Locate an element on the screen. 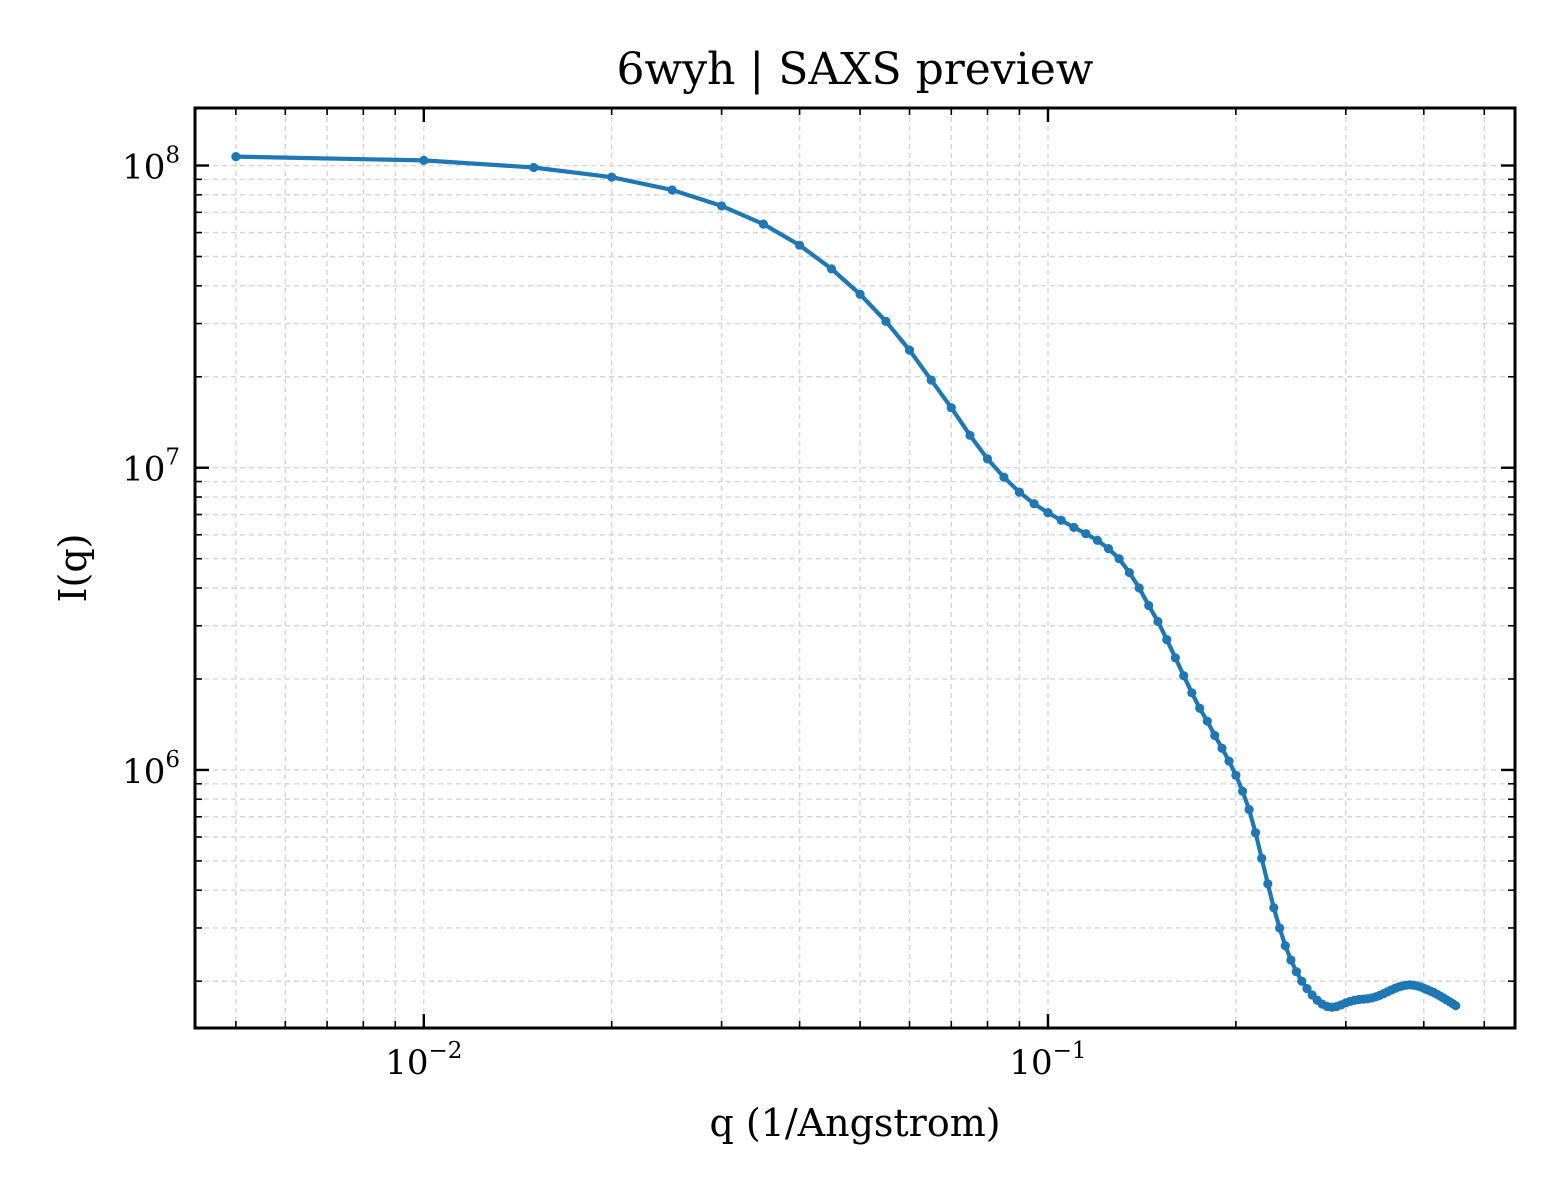 This screenshot has height=1200, width=1560. y-axis-label: I(q) is located at coordinates (73, 568).